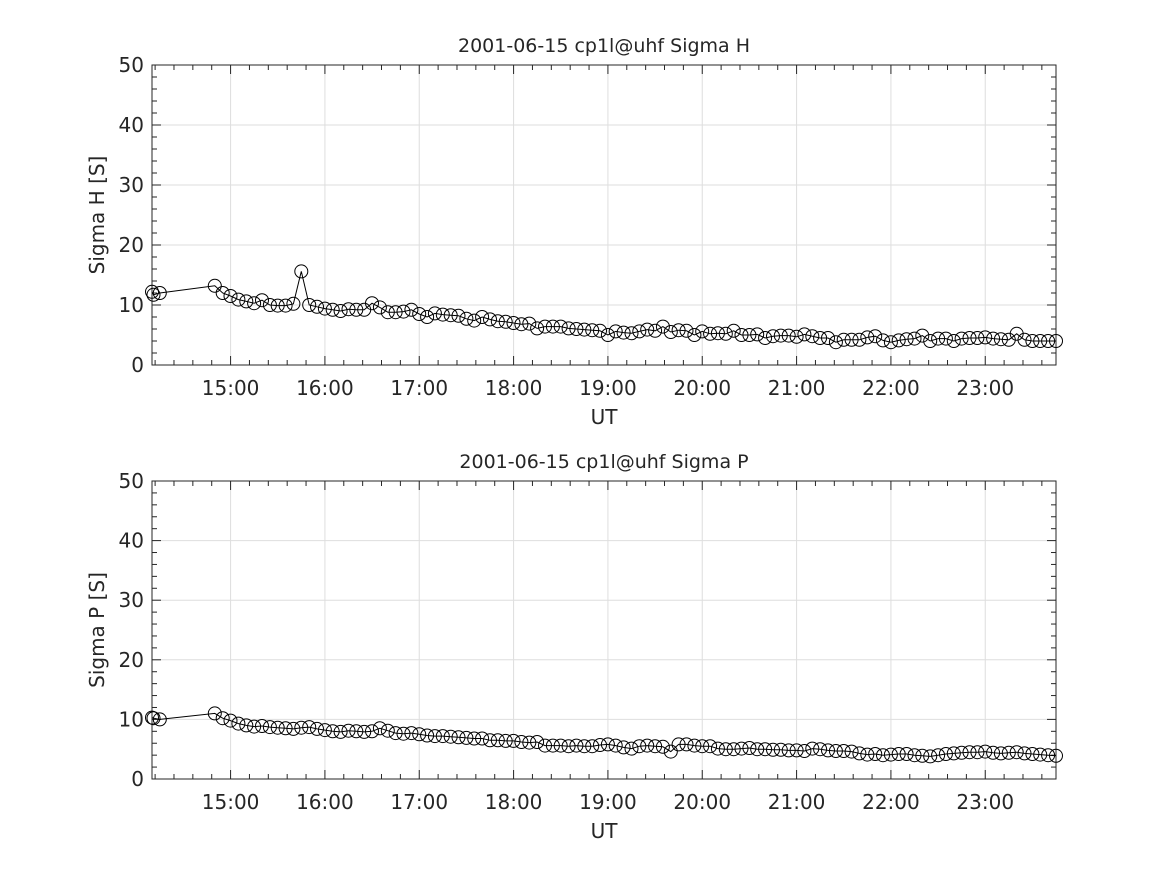 This screenshot has width=1167, height=879. I want to click on sigma-p-ytick-label: 20, so click(131, 660).